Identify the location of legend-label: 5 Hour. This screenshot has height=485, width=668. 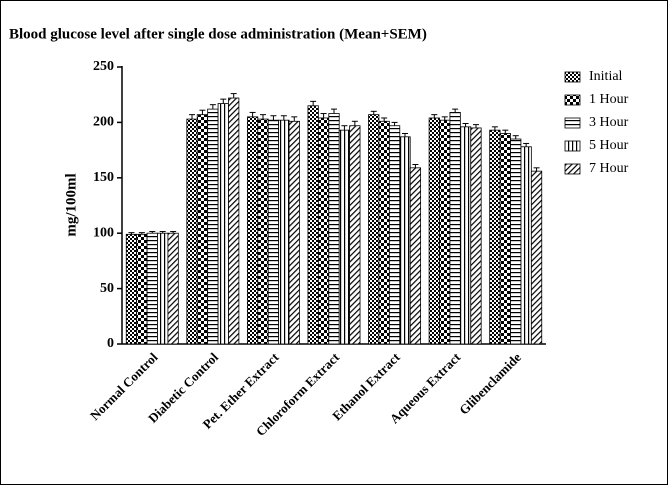
(609, 145).